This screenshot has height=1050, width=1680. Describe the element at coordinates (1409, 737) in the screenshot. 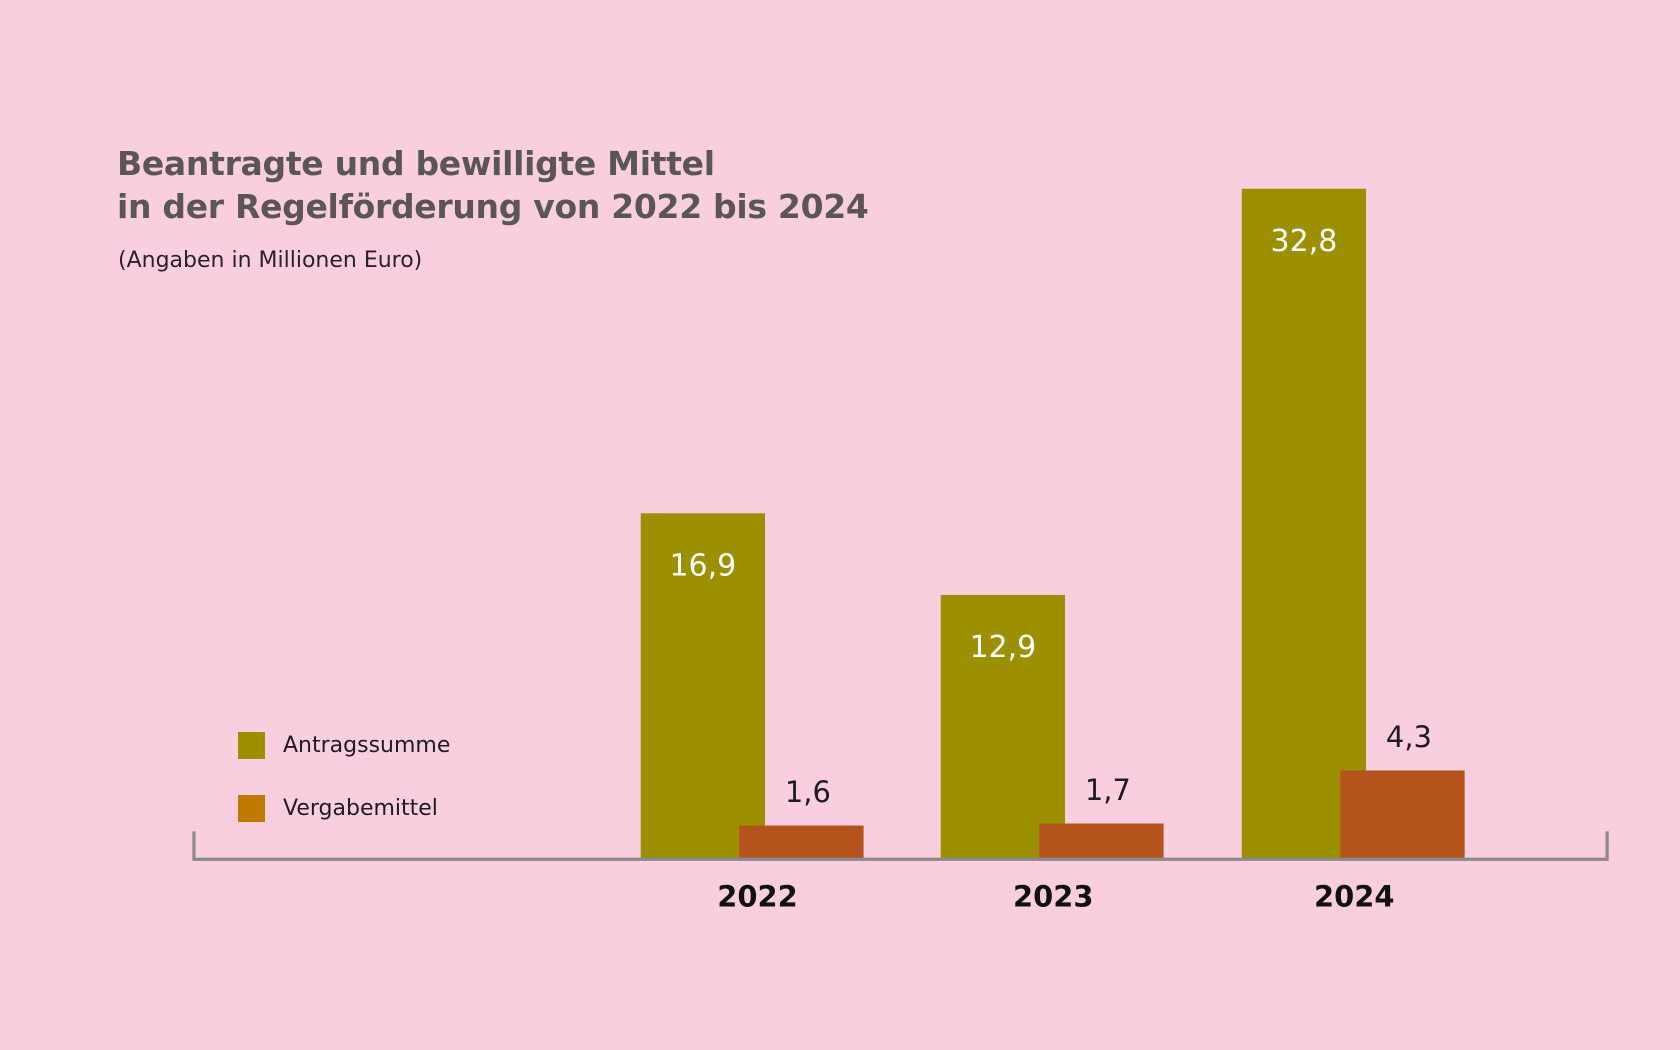

I see `data-label-vergabemittel-2024: 4,3` at that location.